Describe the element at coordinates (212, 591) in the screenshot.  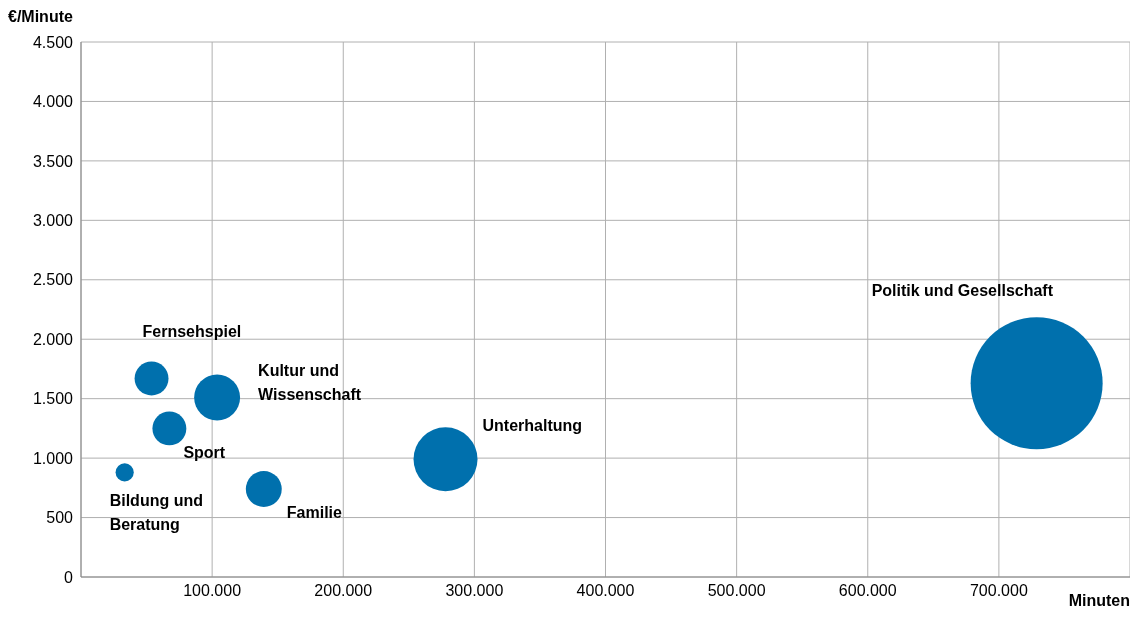
I see `x-tick-label: 100.000` at that location.